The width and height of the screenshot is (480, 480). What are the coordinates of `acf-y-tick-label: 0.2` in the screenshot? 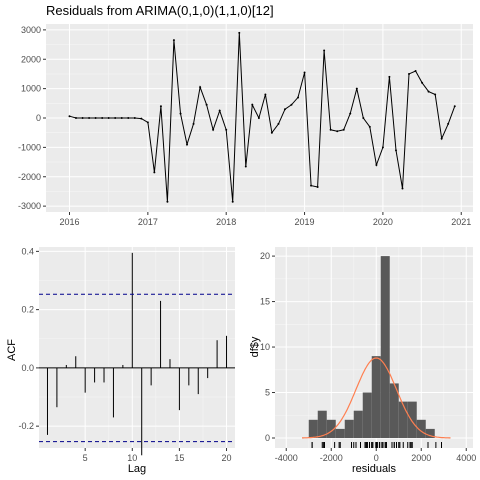 It's located at (27, 310).